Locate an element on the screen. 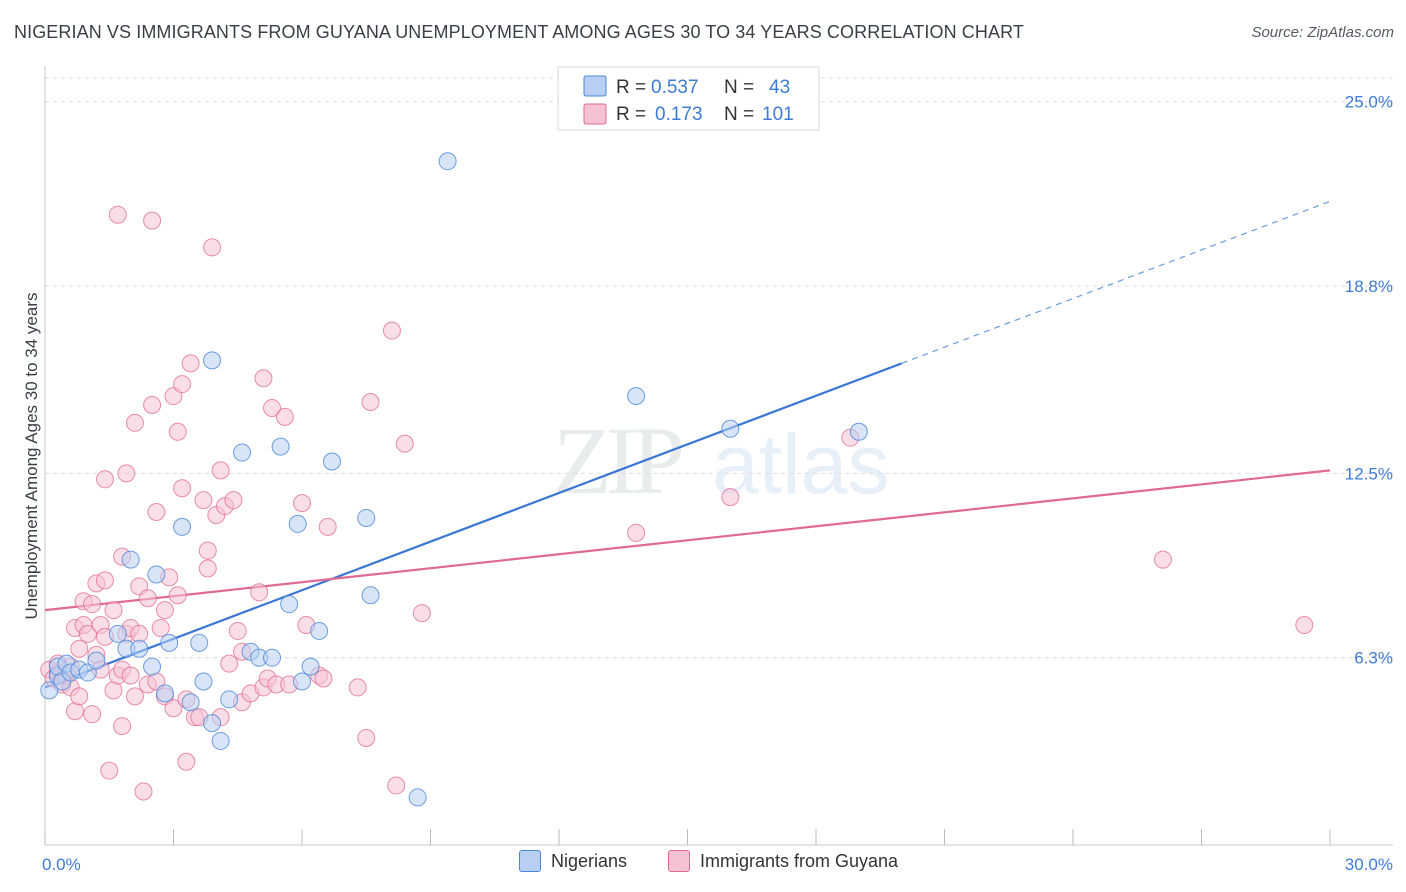 The width and height of the screenshot is (1406, 892). bottom-legend-swatch-guyana is located at coordinates (679, 861).